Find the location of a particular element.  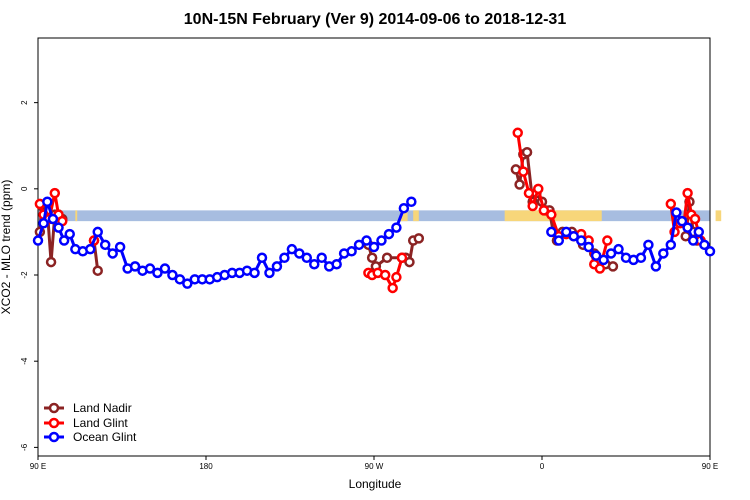

y-tick-label: -6 is located at coordinates (24, 447).